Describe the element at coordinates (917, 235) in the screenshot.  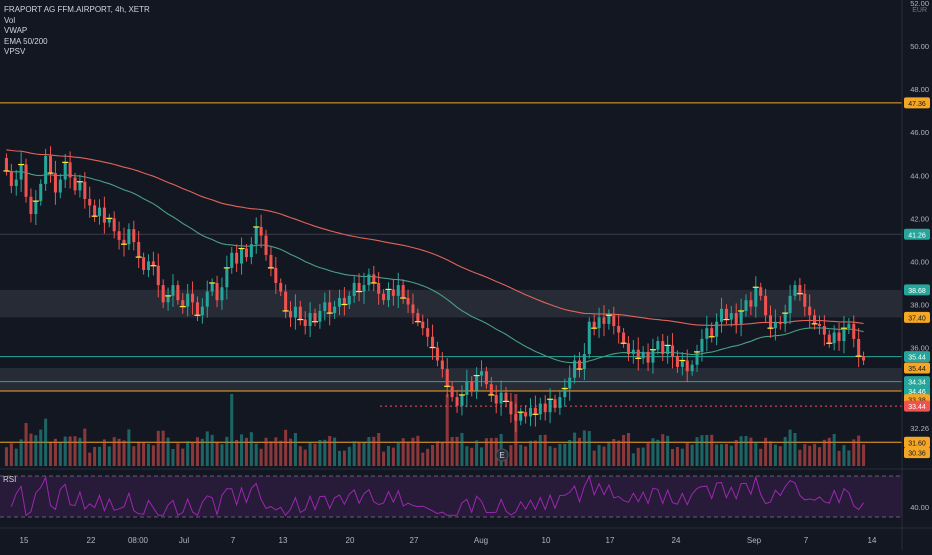
I see `price-badge-label: 41.26` at that location.